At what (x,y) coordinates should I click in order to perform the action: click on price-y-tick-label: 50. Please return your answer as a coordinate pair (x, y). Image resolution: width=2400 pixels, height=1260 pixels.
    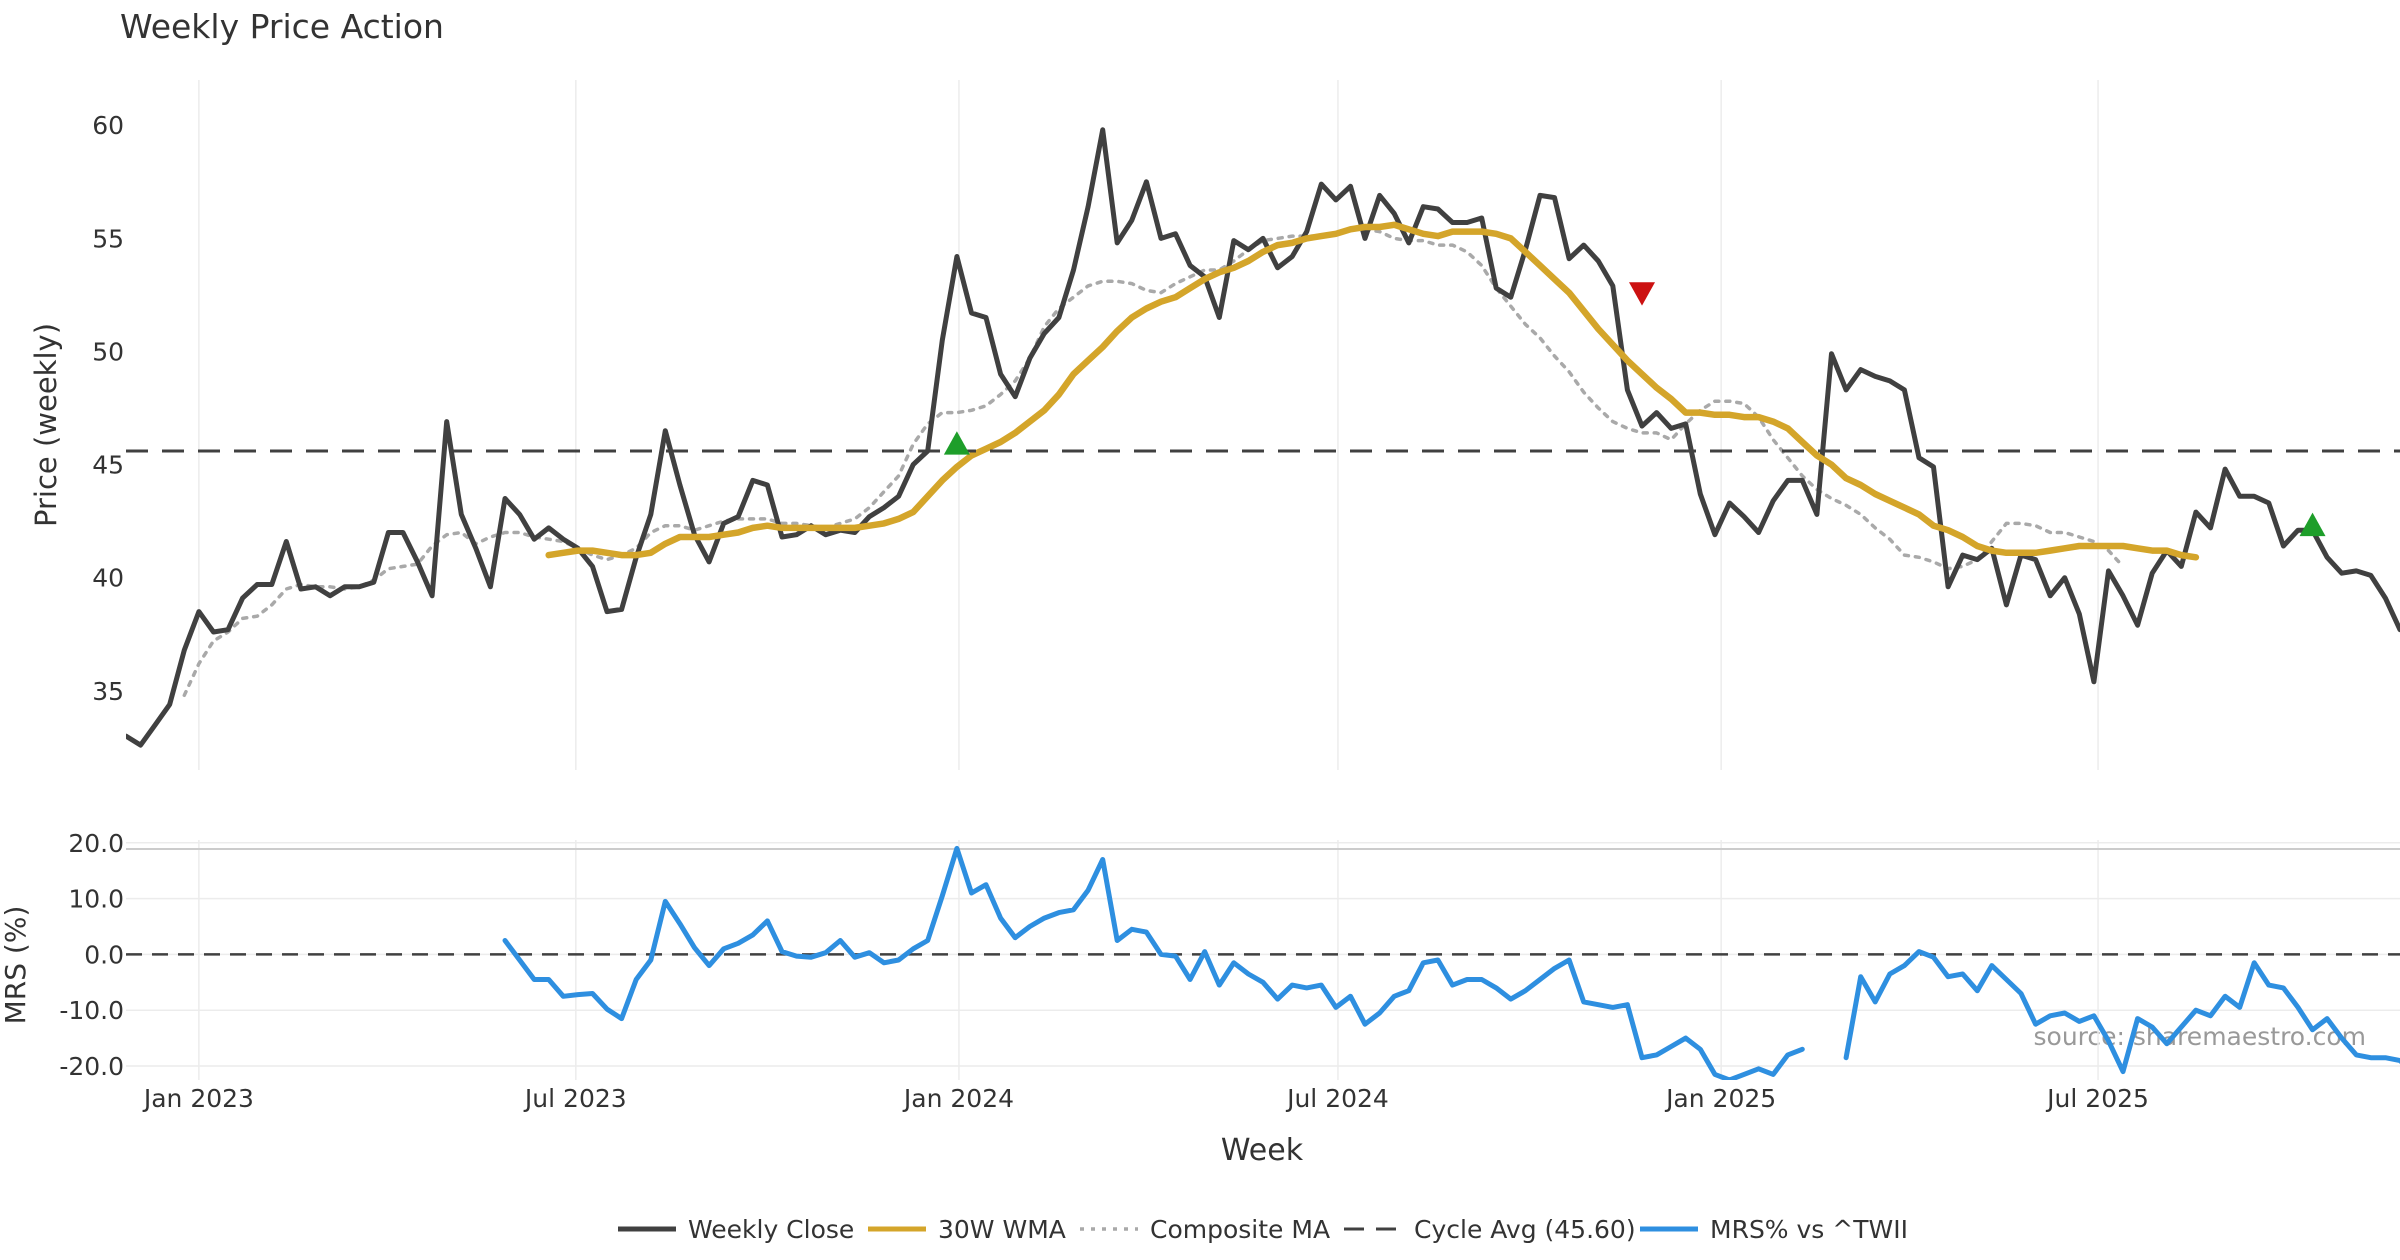
    Looking at the image, I should click on (108, 351).